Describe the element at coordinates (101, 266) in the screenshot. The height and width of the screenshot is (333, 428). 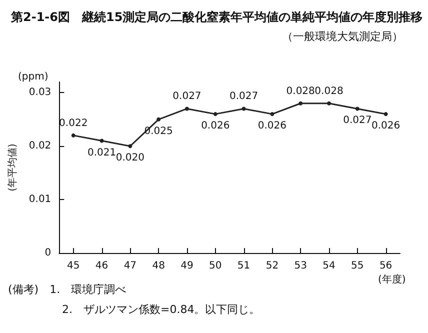
I see `x-tick-label: 46` at that location.